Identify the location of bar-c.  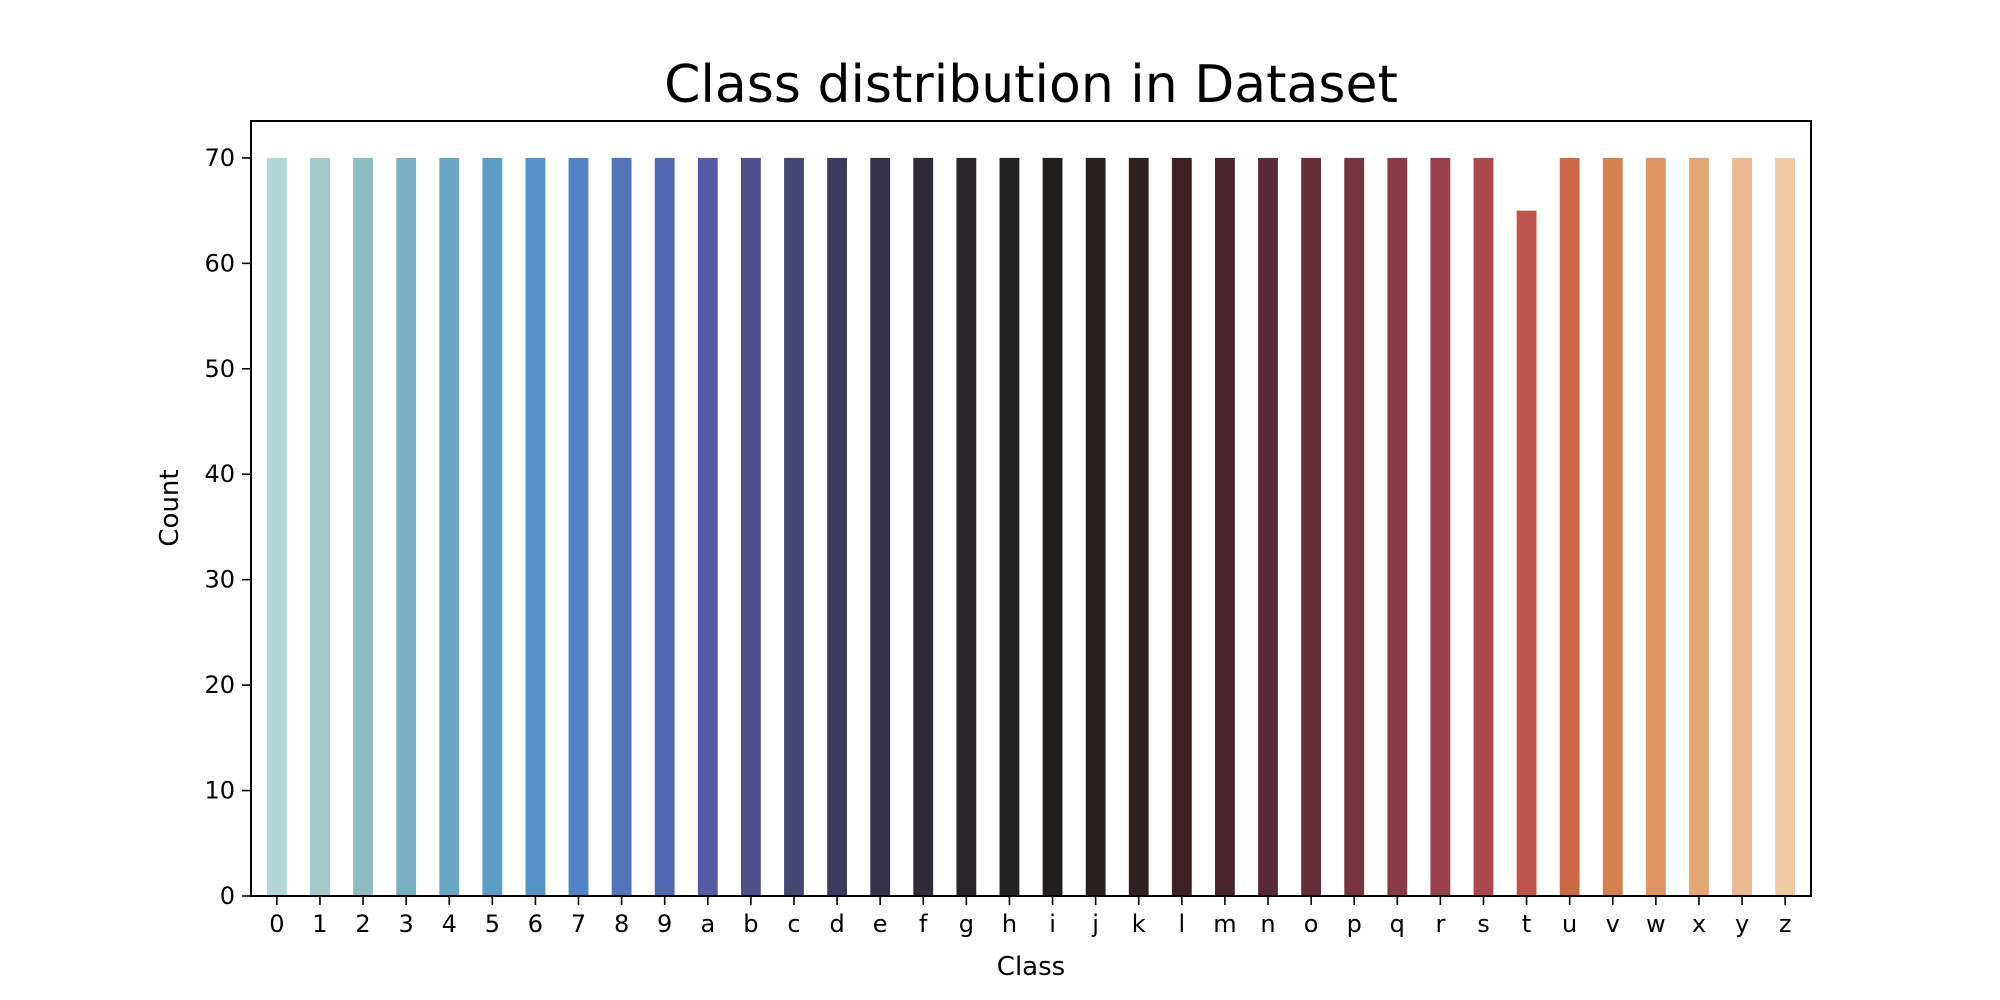
(794, 526).